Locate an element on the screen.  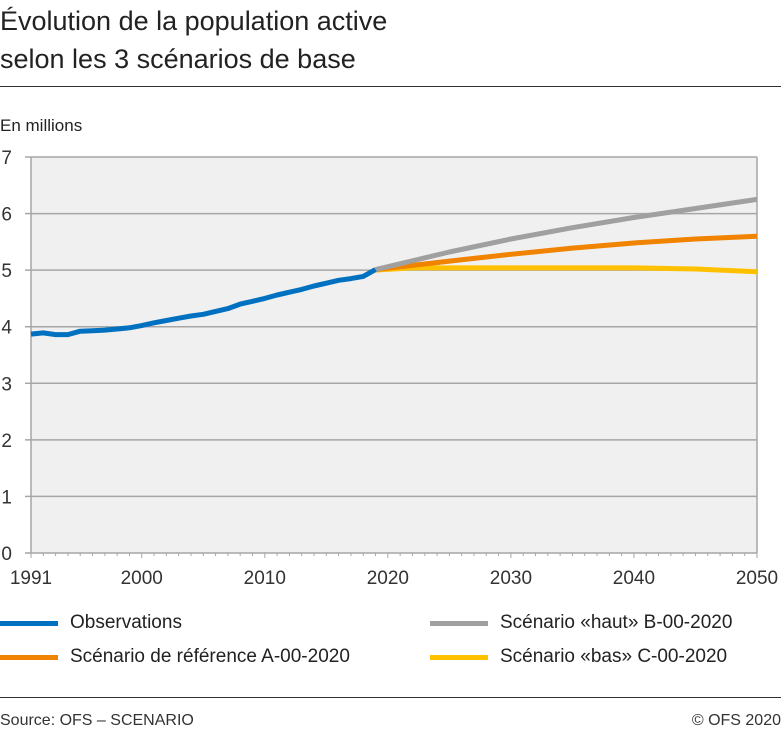
y-tick-label: 6 is located at coordinates (6, 215).